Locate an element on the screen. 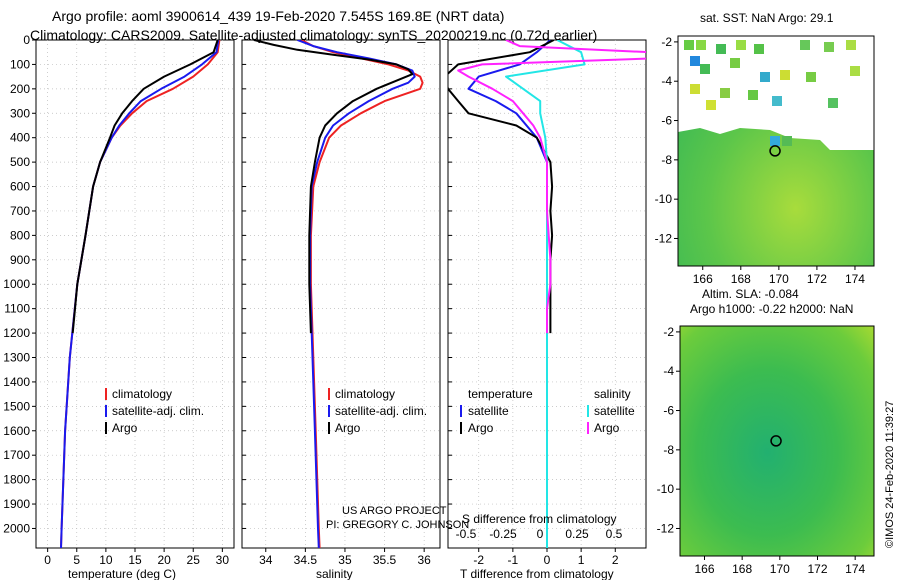  y-tick-label: 200 is located at coordinates (20, 89).